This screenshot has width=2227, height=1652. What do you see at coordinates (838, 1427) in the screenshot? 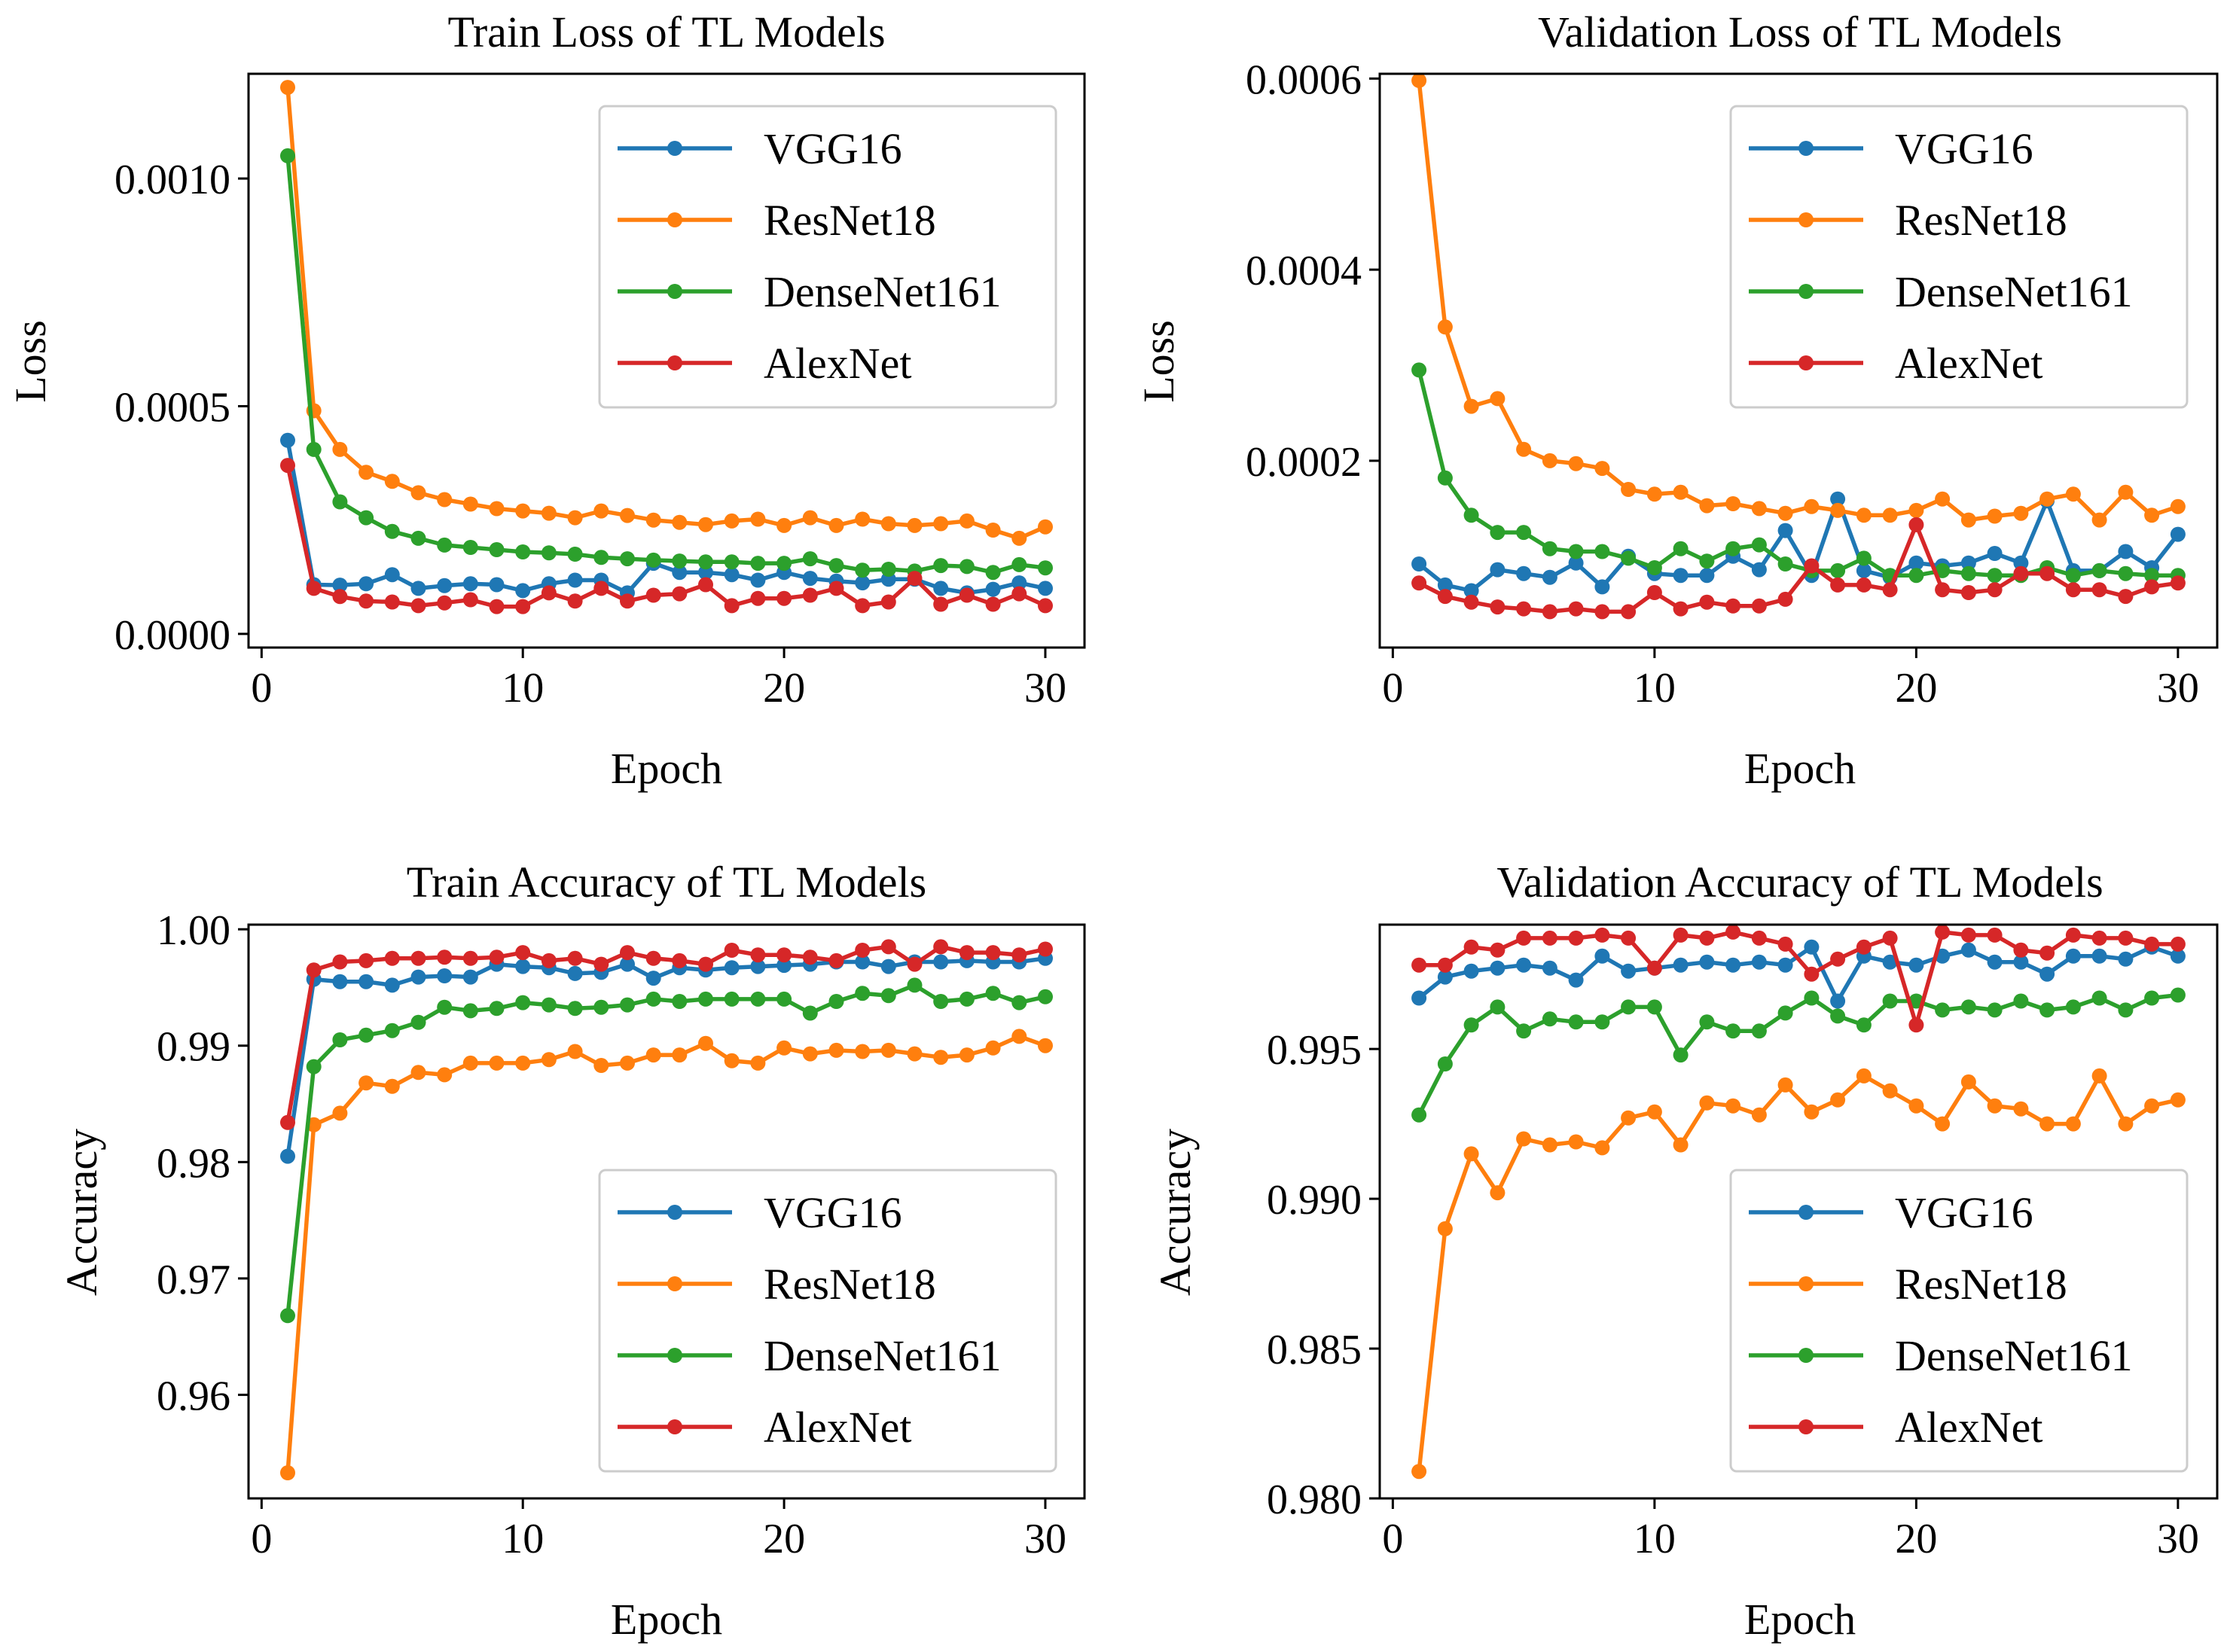
I see `legend-label: AlexNet` at bounding box center [838, 1427].